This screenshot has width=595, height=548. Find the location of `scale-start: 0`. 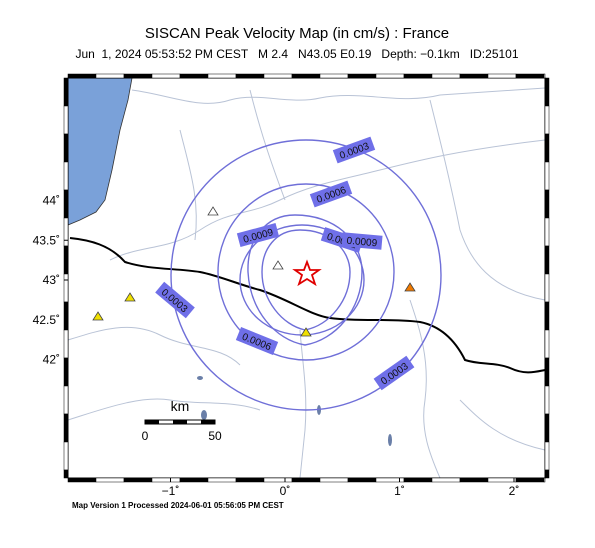

scale-start: 0 is located at coordinates (145, 436).